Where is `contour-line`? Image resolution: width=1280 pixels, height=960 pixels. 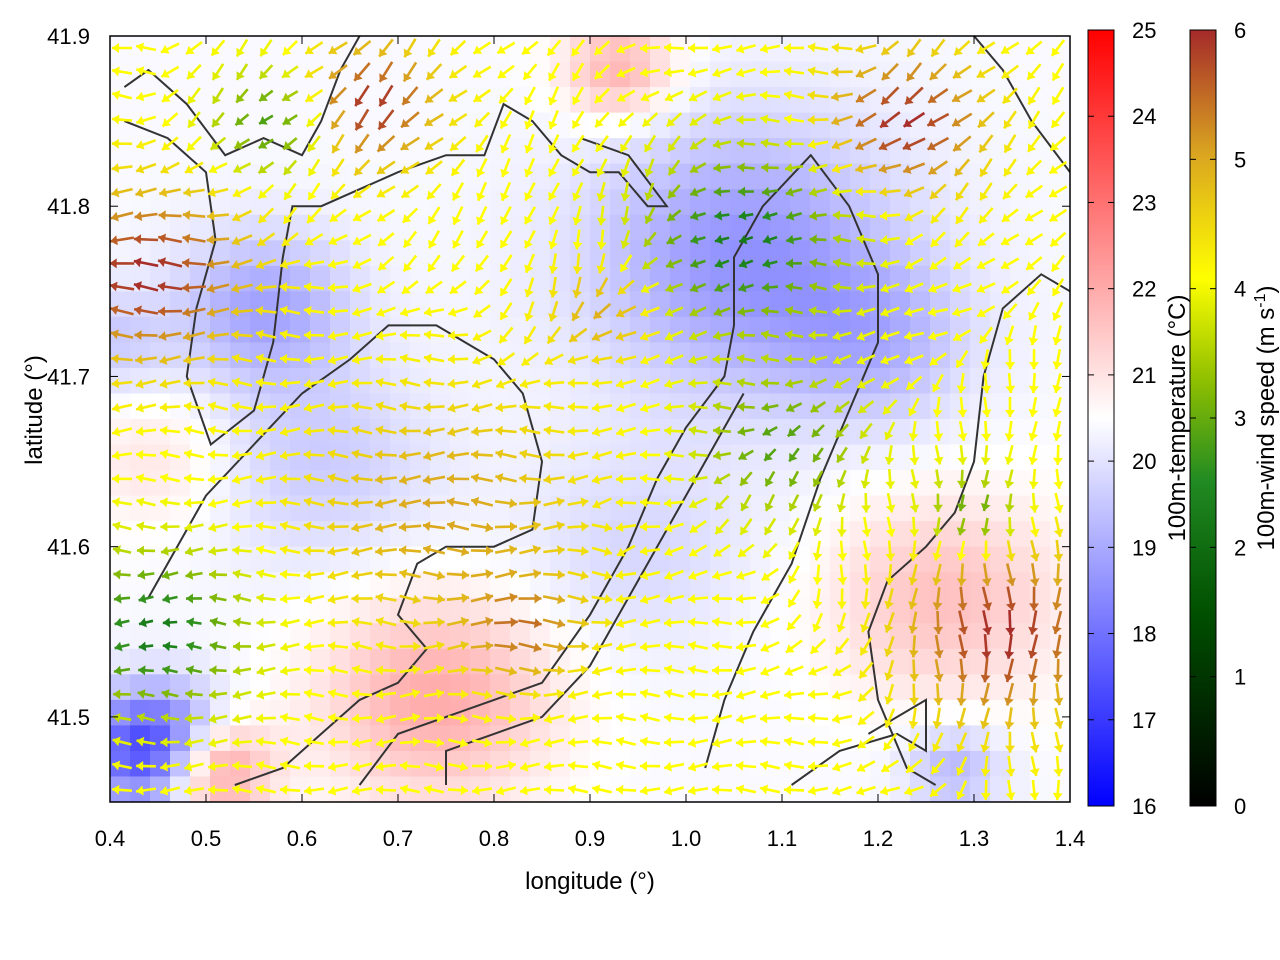 contour-line is located at coordinates (1021, 104).